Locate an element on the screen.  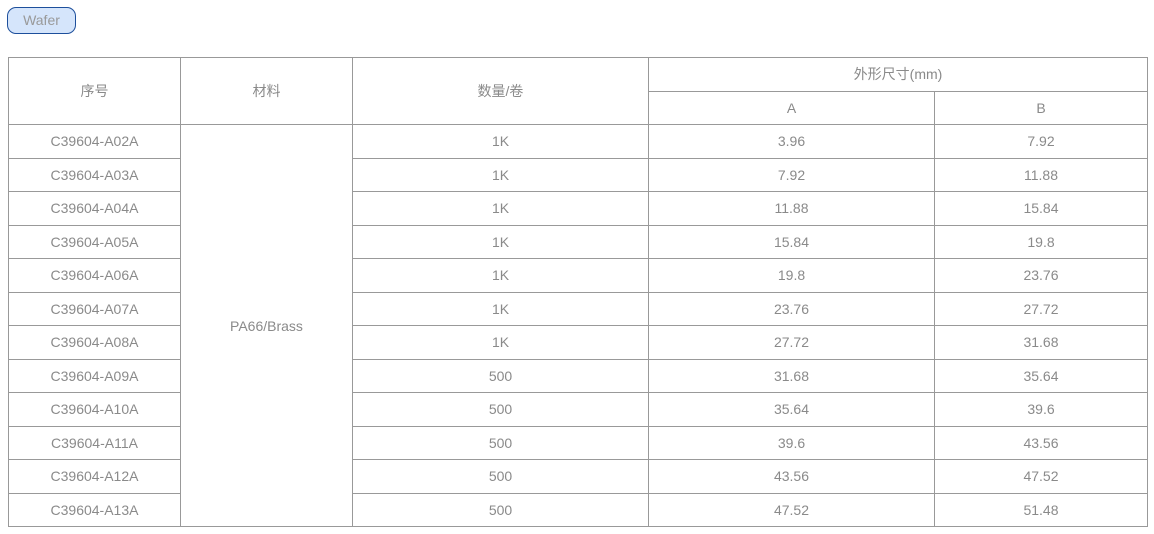
cell-b: 11.88 is located at coordinates (1041, 174).